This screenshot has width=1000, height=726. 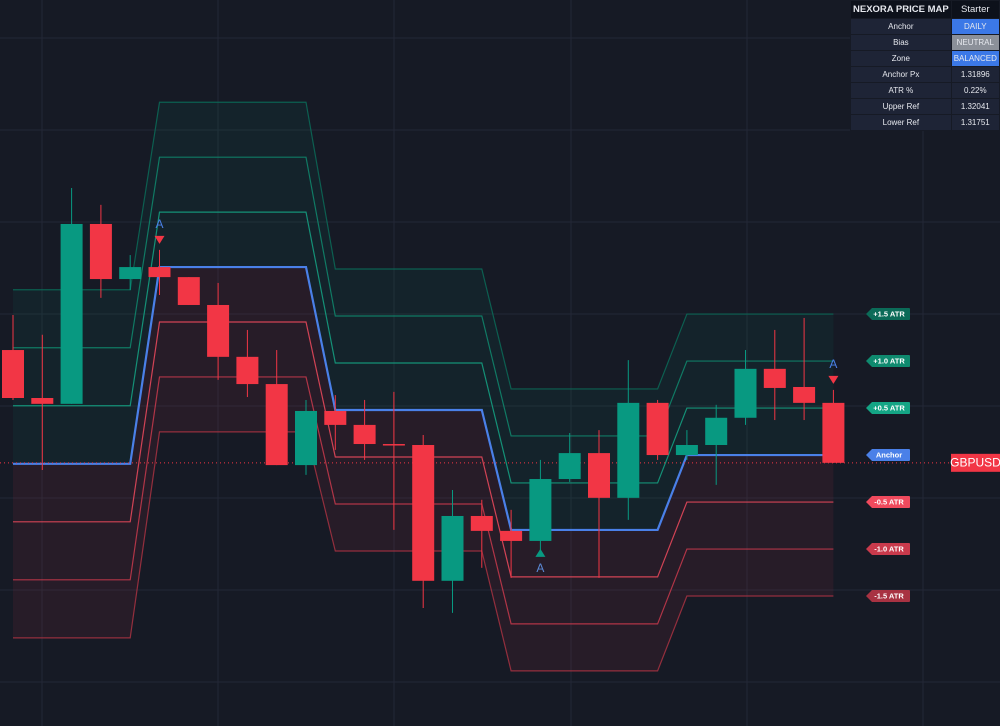 What do you see at coordinates (975, 42) in the screenshot?
I see `row-value: NEUTRAL` at bounding box center [975, 42].